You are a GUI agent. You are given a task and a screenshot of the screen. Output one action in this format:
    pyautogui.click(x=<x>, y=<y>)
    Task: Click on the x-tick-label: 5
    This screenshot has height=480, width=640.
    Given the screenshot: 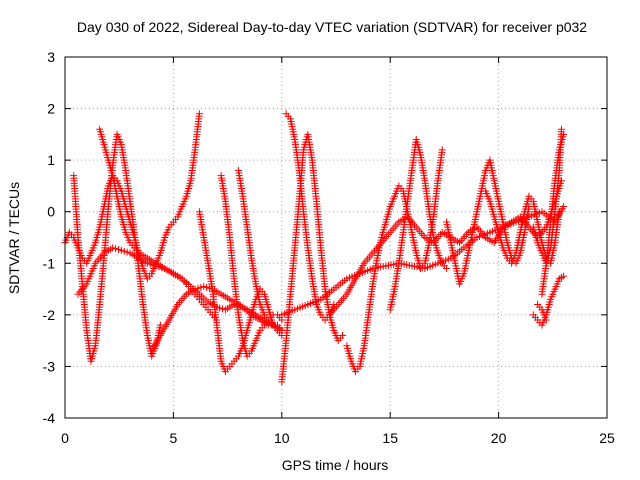 What is the action you would take?
    pyautogui.click(x=174, y=438)
    